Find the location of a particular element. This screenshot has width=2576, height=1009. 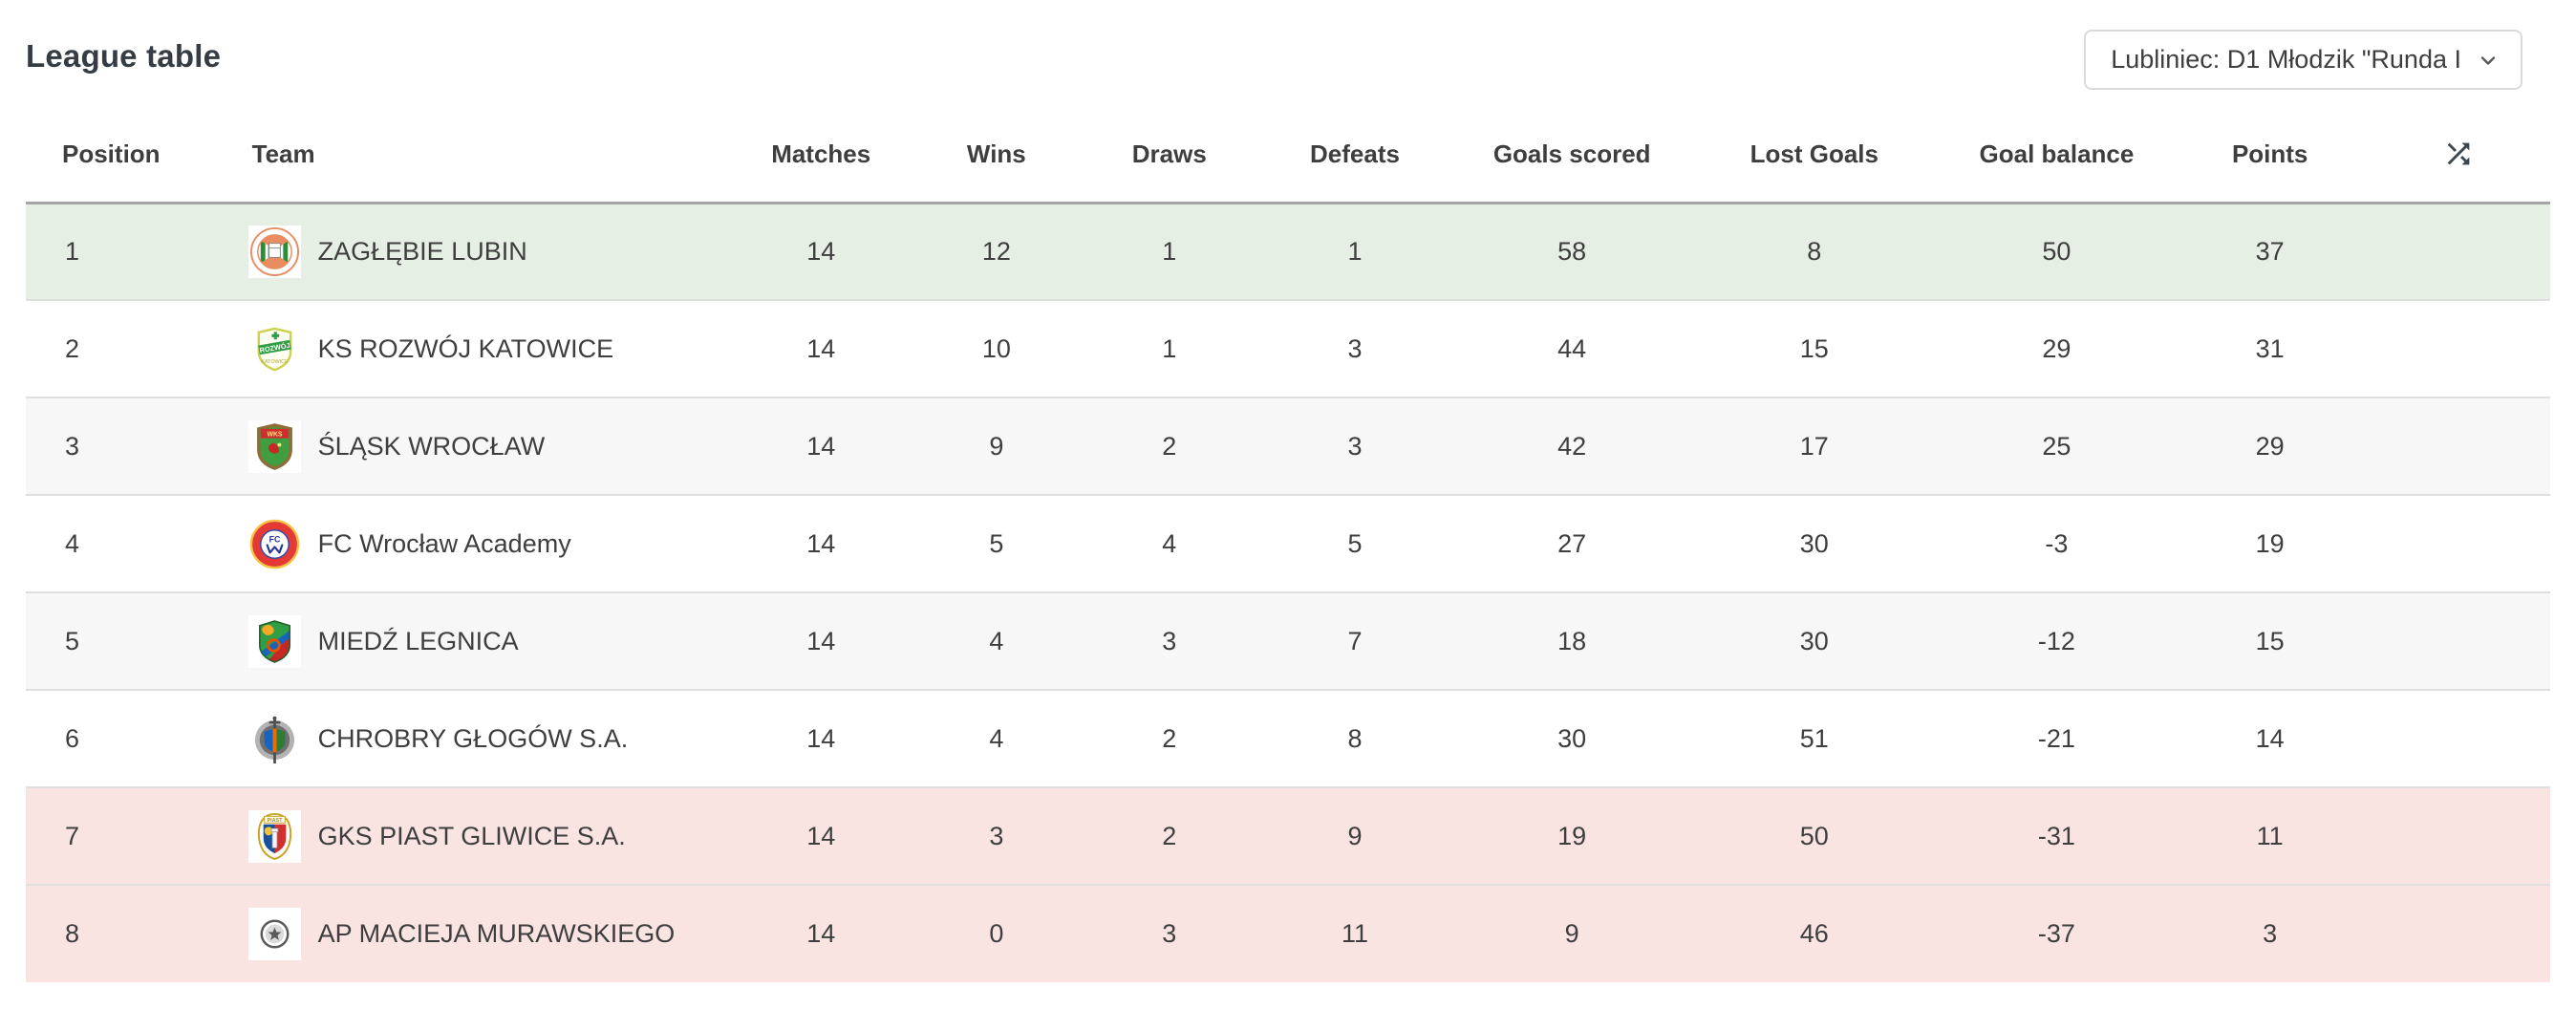

team-name: ŚLĄSK WROCŁAW is located at coordinates (431, 446).